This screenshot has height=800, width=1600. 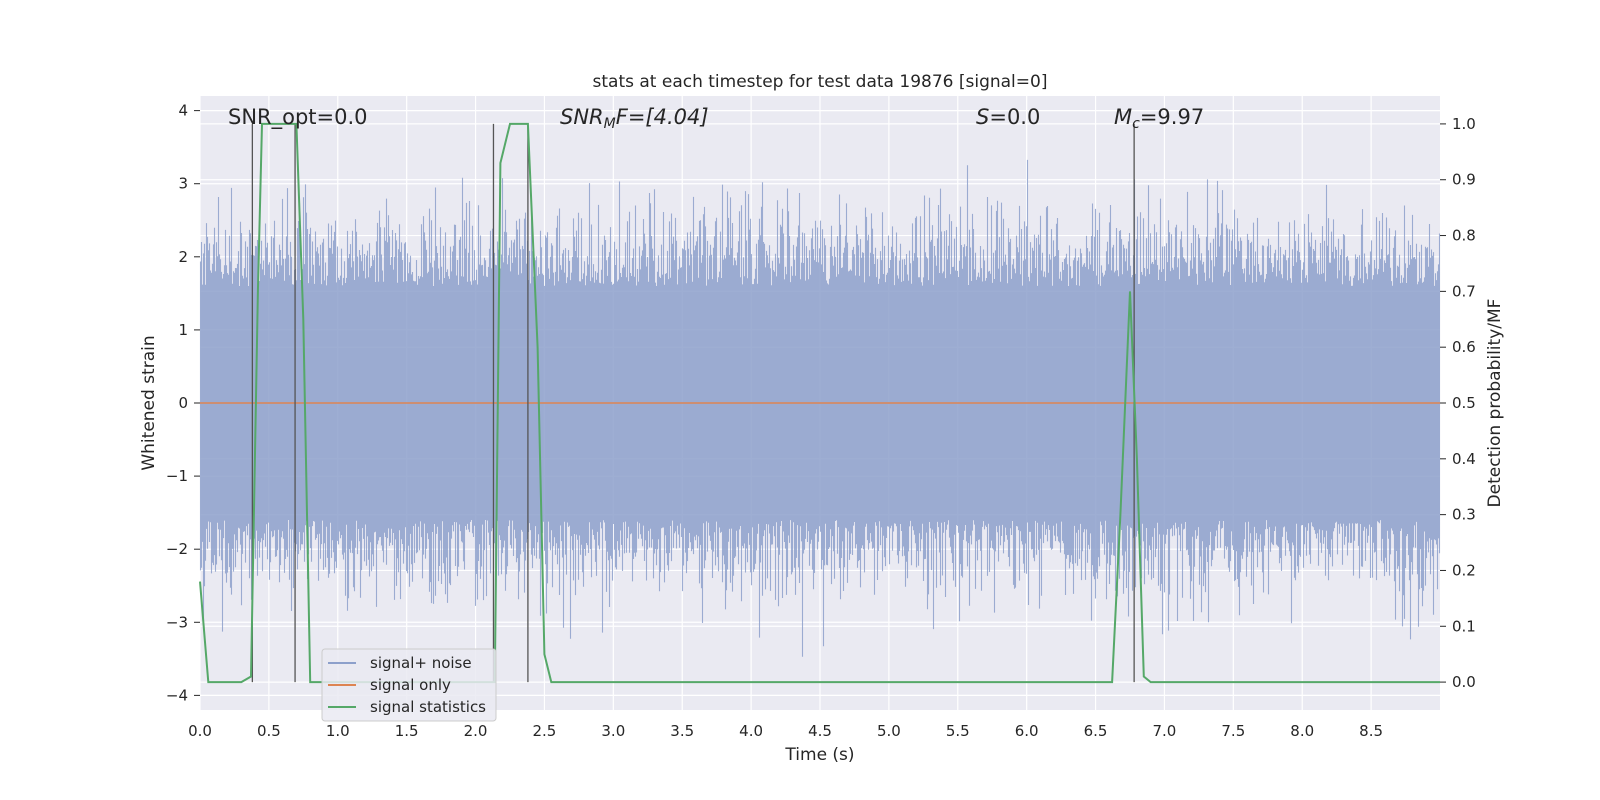 I want to click on x-tick-label: 4.5, so click(x=820, y=731).